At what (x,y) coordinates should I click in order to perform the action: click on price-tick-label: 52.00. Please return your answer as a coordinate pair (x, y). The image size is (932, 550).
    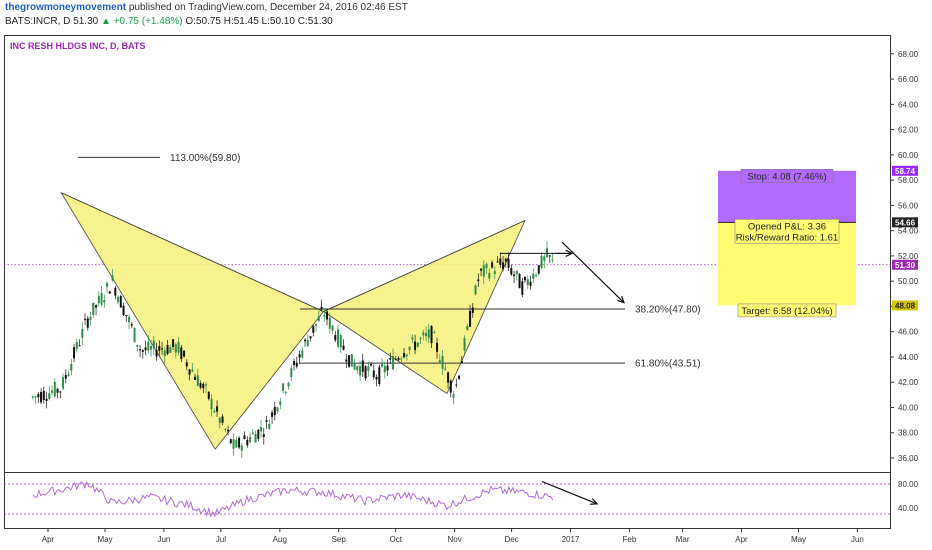
    Looking at the image, I should click on (908, 256).